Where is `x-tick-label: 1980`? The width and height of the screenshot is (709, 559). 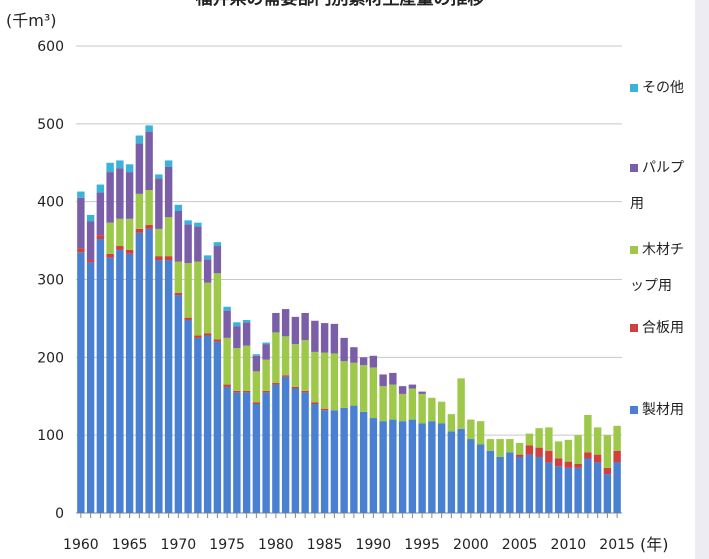 x-tick-label: 1980 is located at coordinates (276, 545).